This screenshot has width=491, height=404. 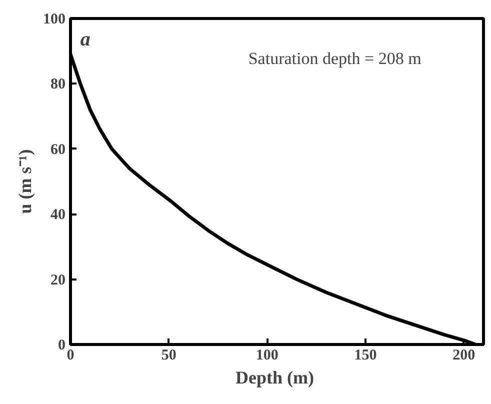 What do you see at coordinates (58, 280) in the screenshot?
I see `y-tick-label: 20` at bounding box center [58, 280].